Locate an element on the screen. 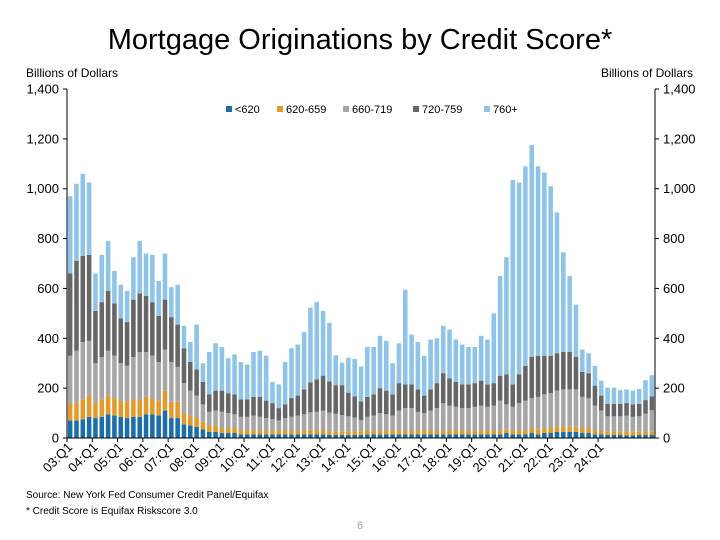  y-tick-label-right: 800 is located at coordinates (674, 238).